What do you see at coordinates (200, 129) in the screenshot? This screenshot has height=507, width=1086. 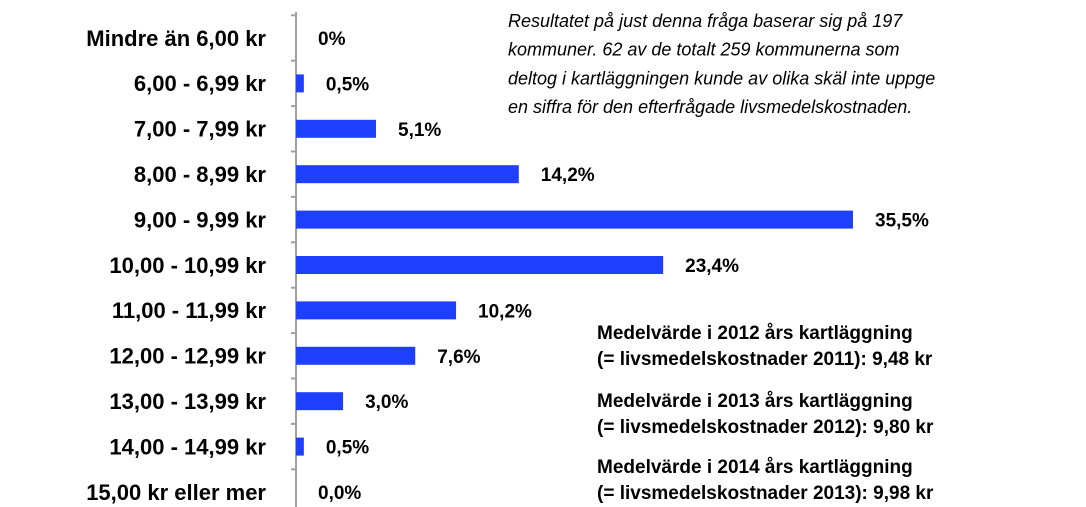 I see `category-label: 7,00 - 7,99 kr` at bounding box center [200, 129].